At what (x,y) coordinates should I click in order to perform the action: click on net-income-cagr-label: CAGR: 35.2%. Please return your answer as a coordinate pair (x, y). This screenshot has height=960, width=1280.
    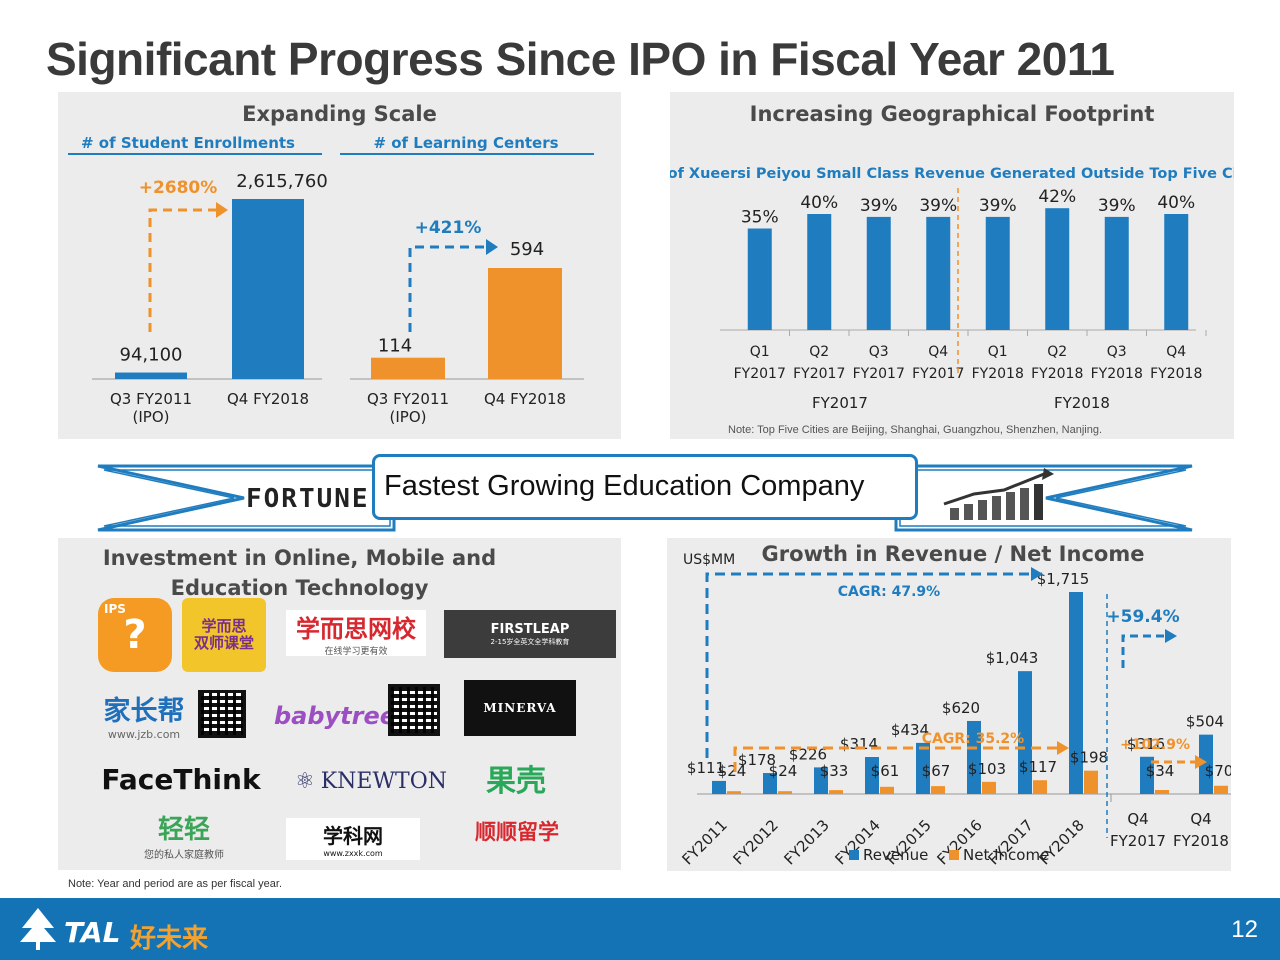
    Looking at the image, I should click on (973, 739).